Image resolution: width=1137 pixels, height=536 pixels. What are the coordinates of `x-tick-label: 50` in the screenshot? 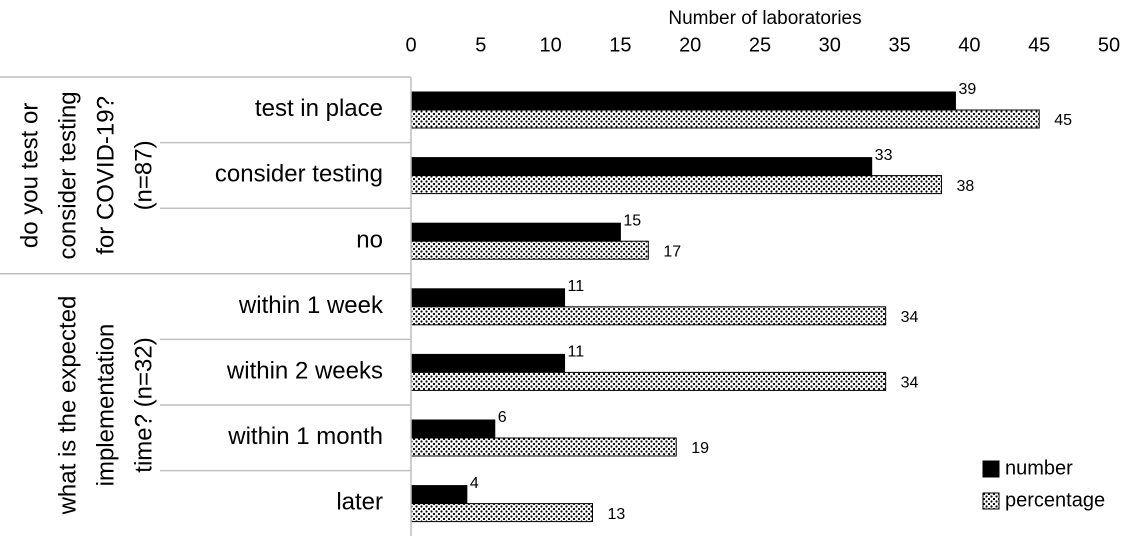 It's located at (1109, 45).